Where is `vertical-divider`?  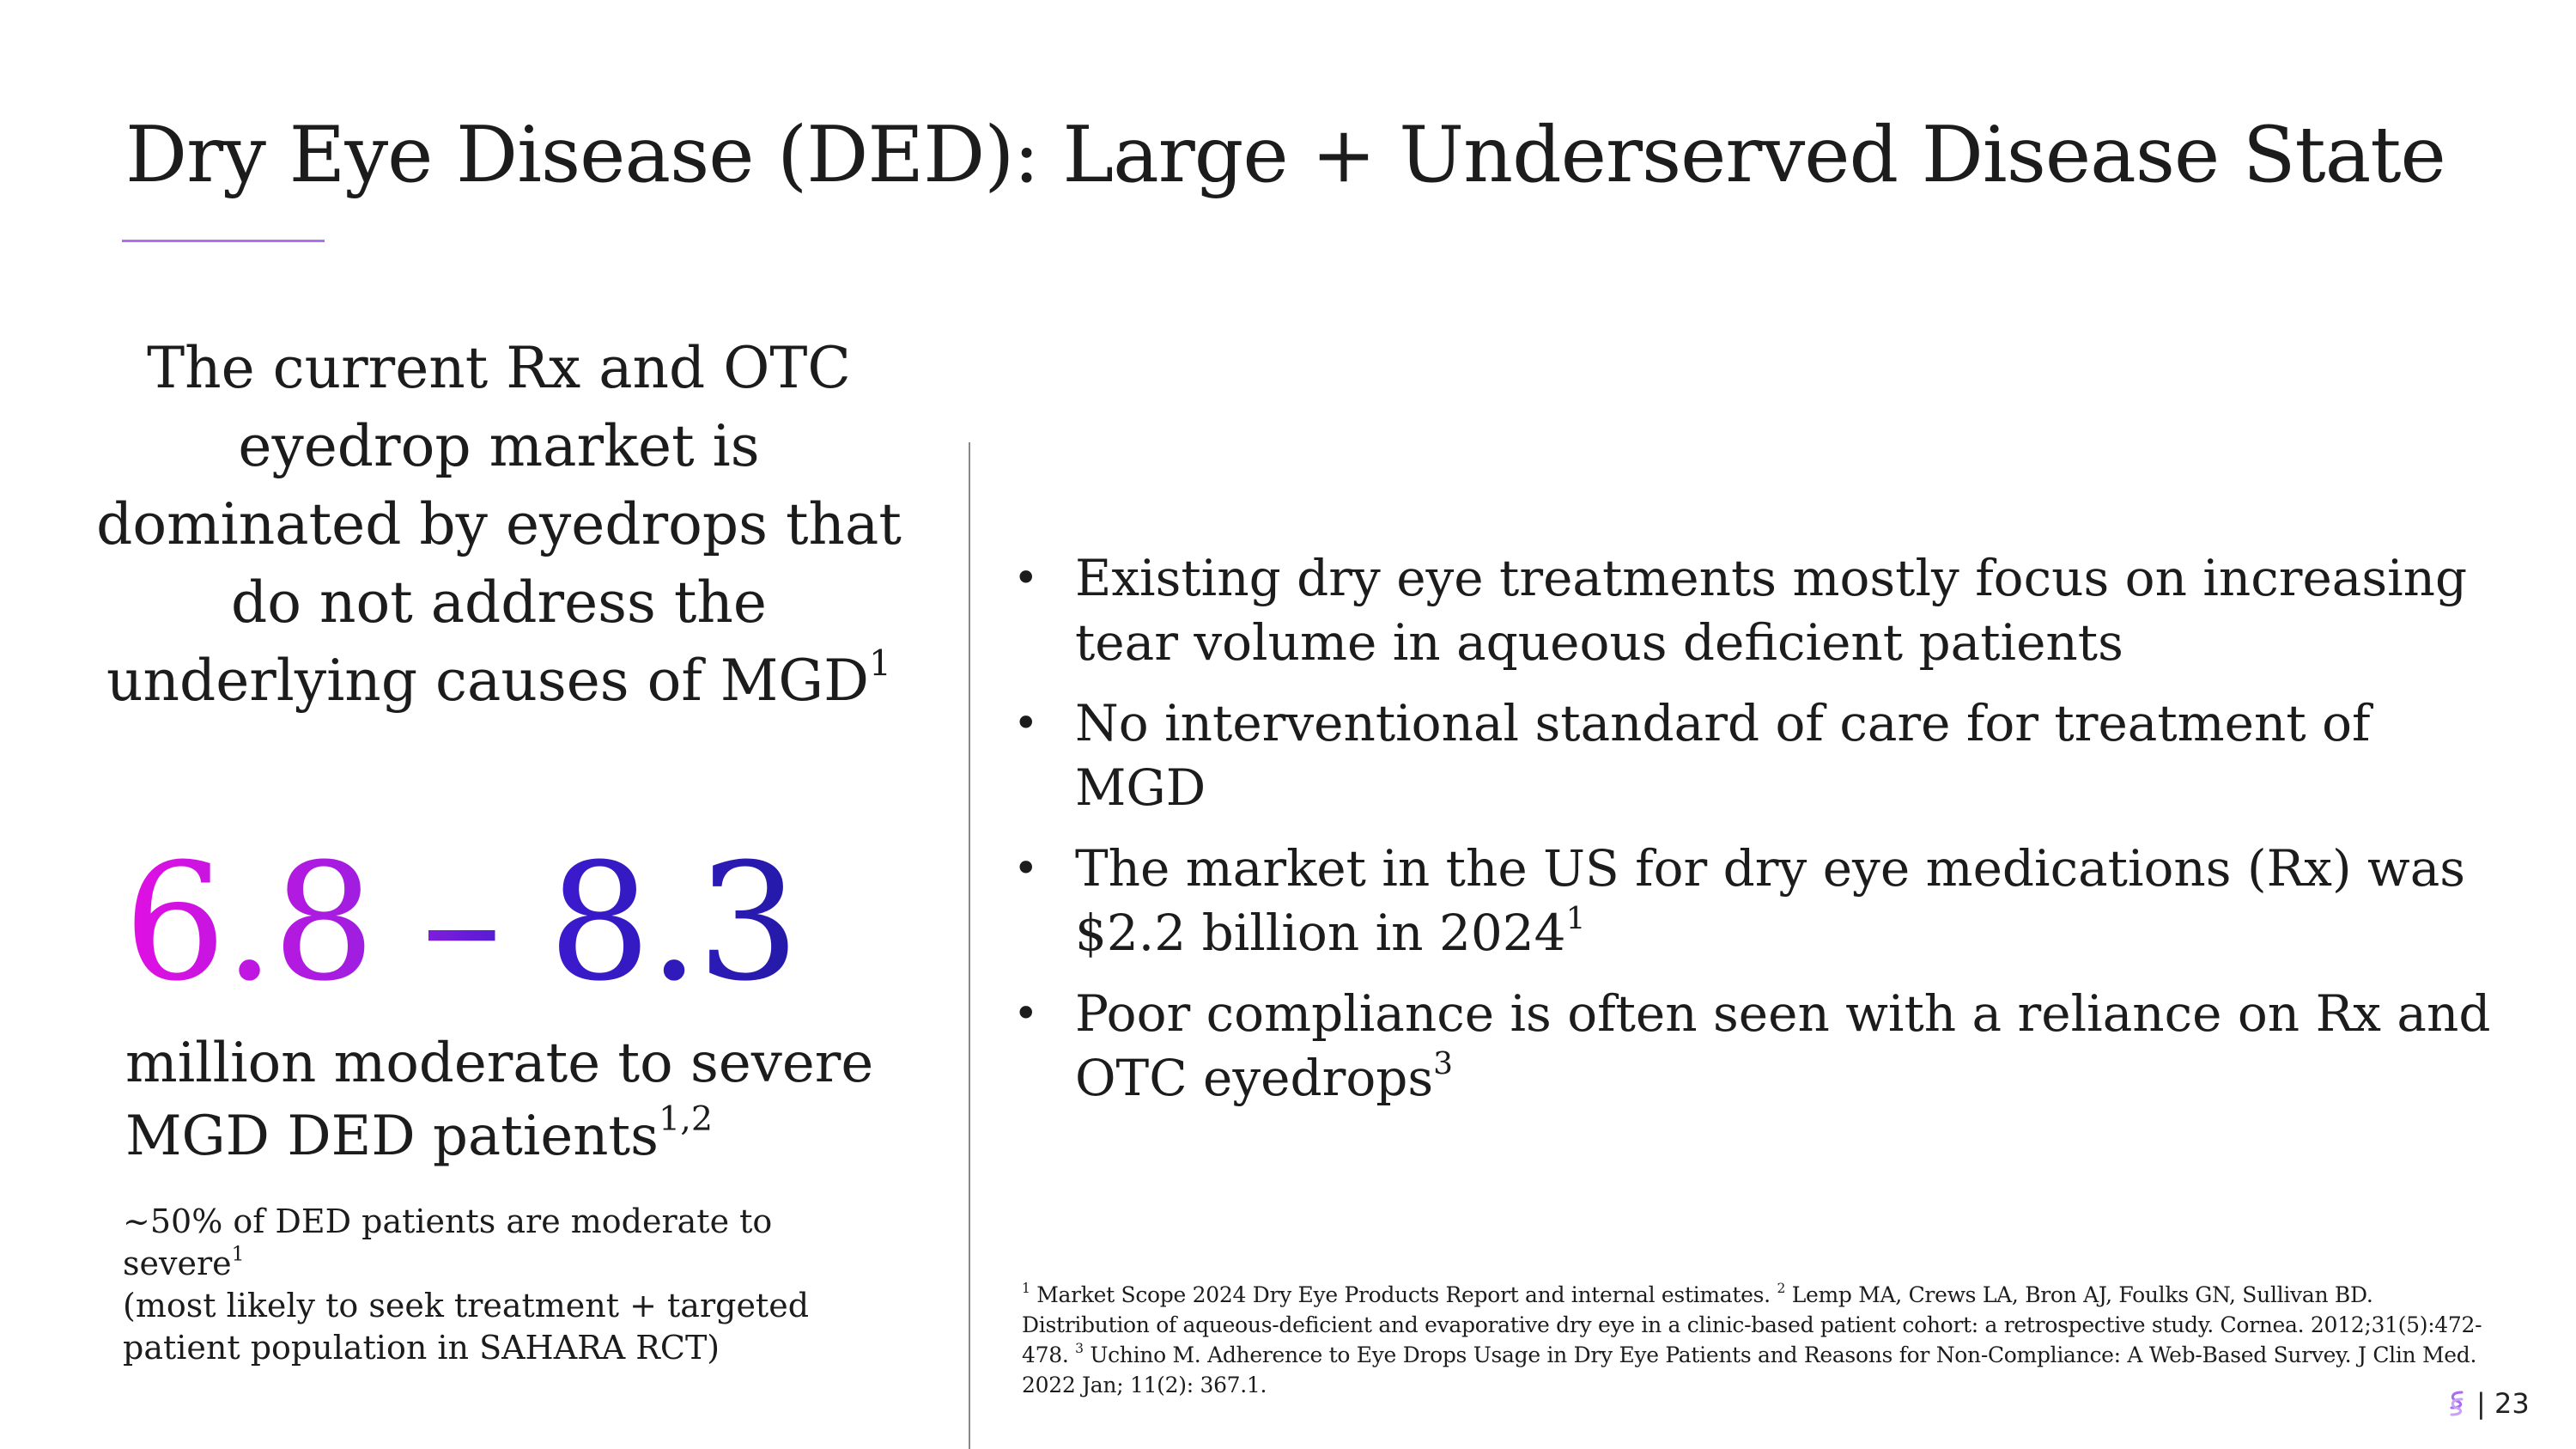
vertical-divider is located at coordinates (969, 945).